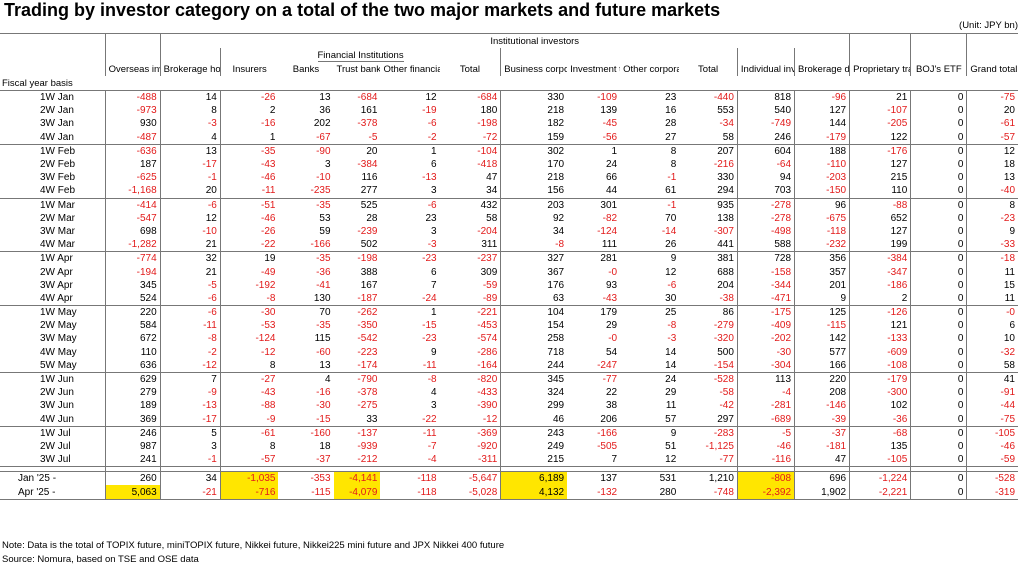  Describe the element at coordinates (58, 178) in the screenshot. I see `row-label: 3W Feb` at that location.